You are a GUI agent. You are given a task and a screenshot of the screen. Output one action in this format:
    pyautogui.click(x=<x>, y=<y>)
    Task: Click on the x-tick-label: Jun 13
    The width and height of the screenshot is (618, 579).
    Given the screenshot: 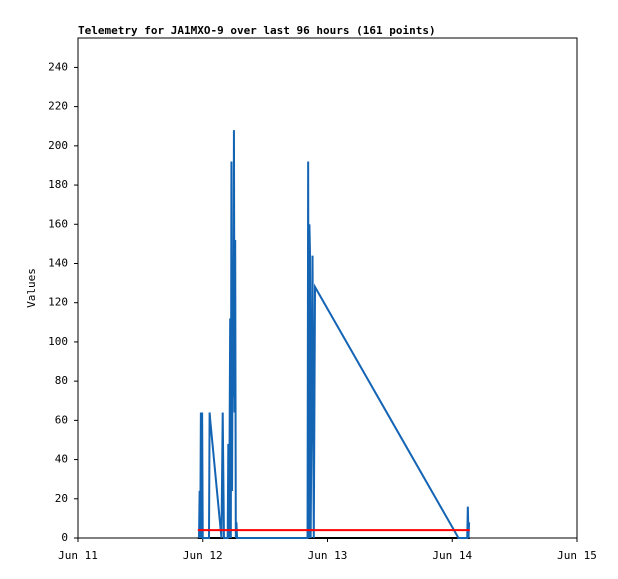 What is the action you would take?
    pyautogui.click(x=328, y=555)
    